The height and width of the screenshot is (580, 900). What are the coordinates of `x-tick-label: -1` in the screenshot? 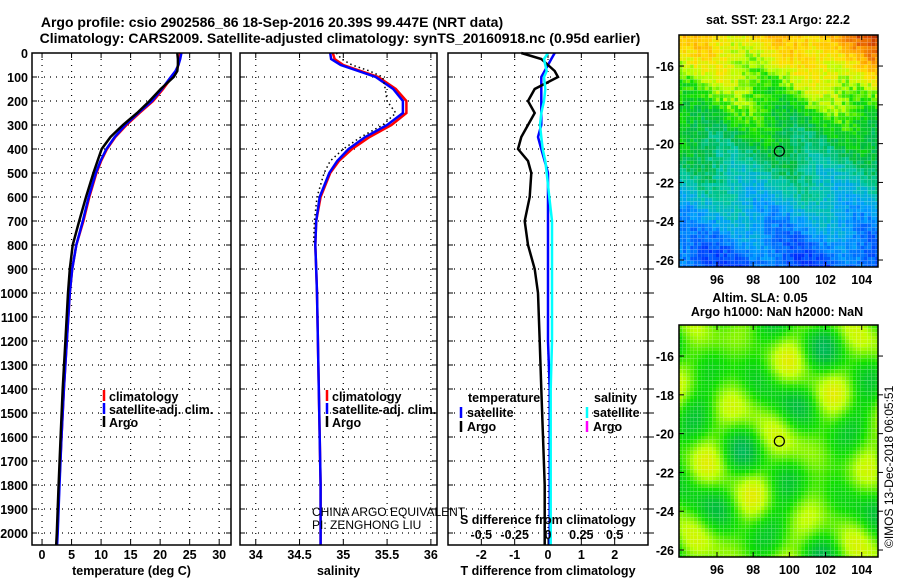 It's located at (514, 555).